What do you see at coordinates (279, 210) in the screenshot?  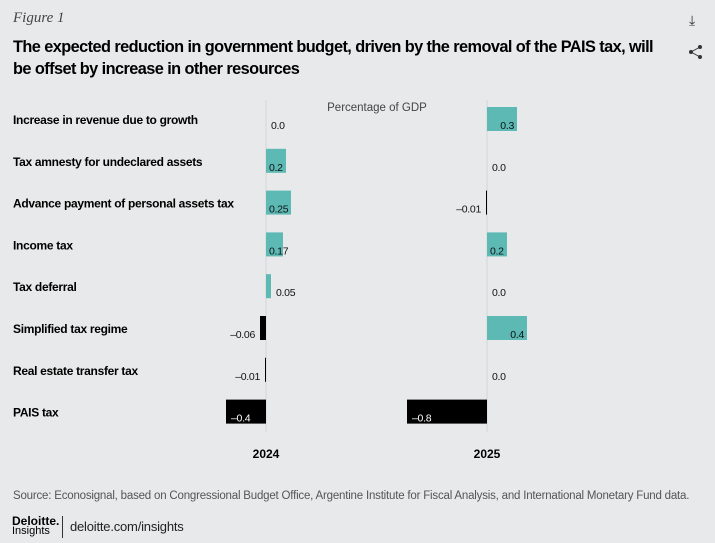 I see `data-label: 0.25` at bounding box center [279, 210].